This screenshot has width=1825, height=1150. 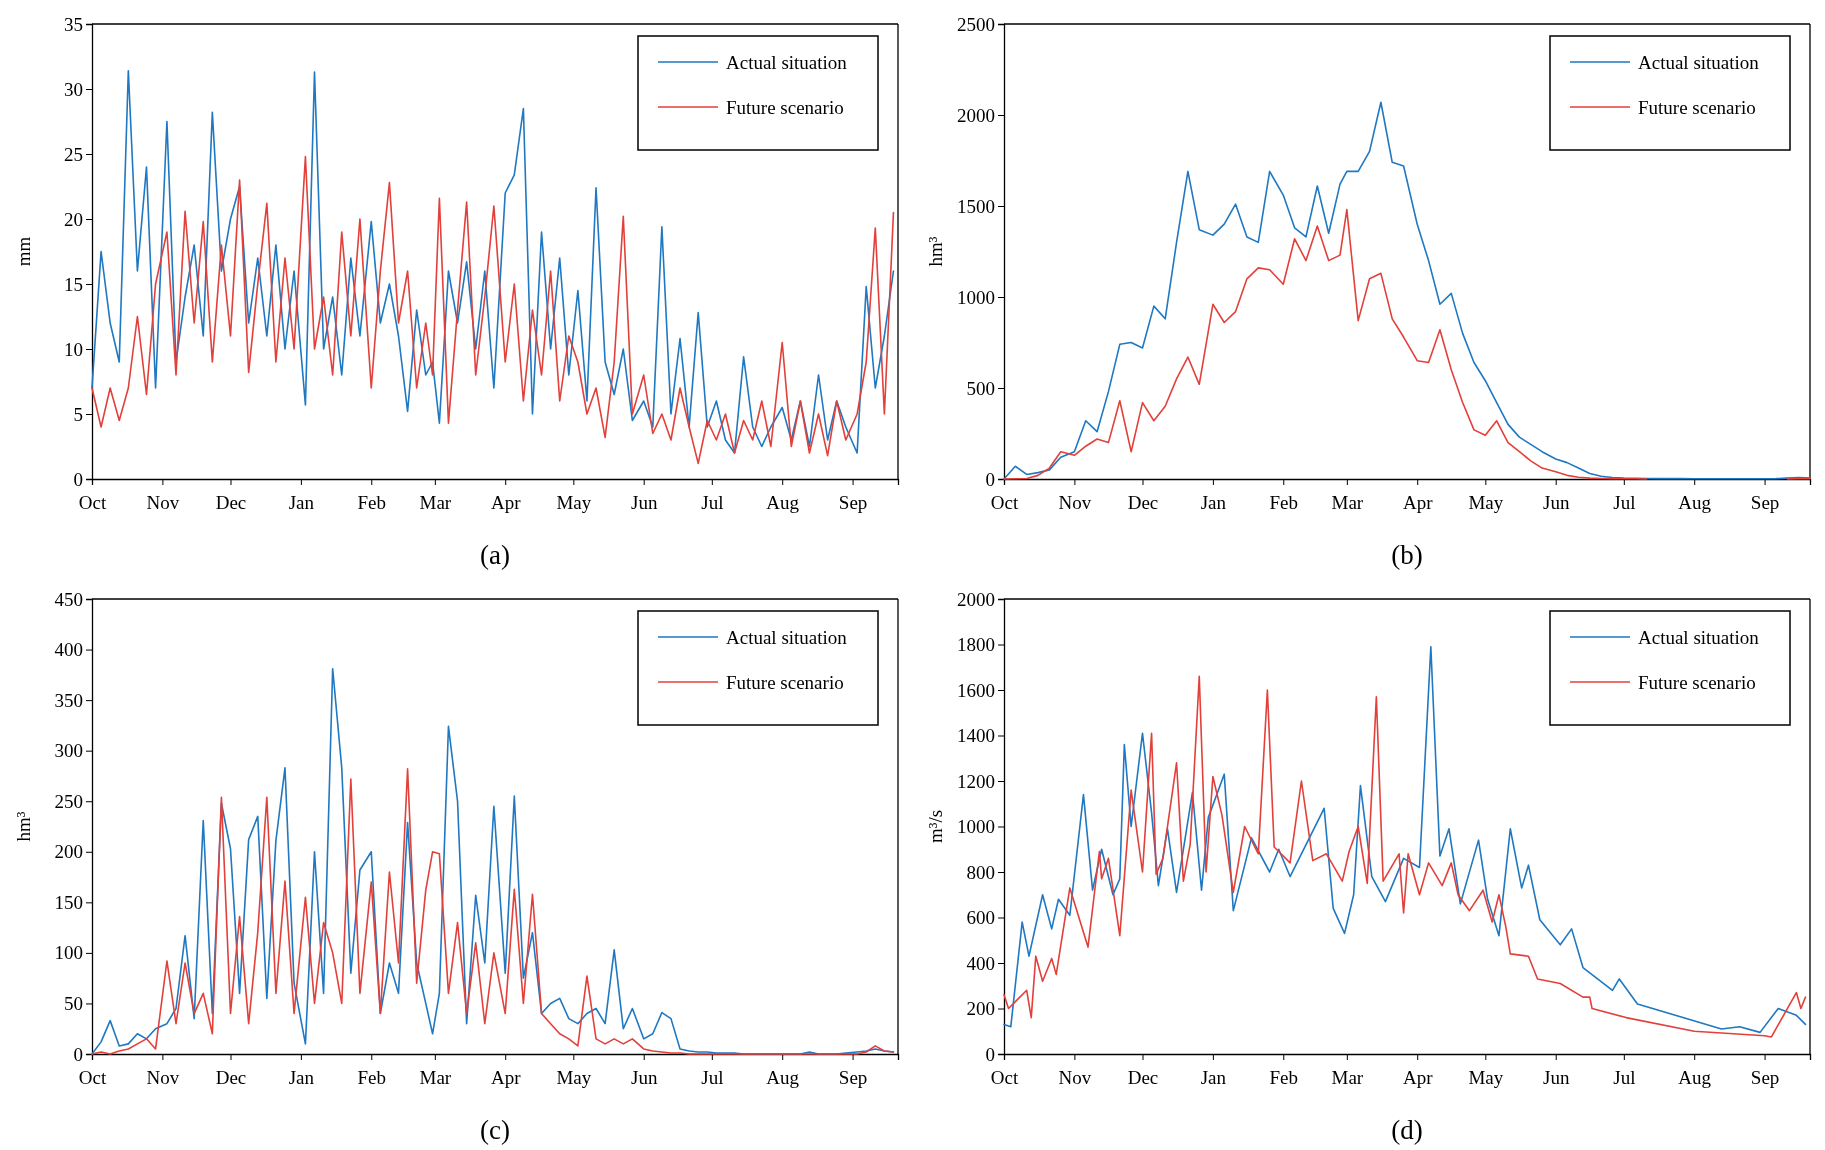 What do you see at coordinates (68, 801) in the screenshot?
I see `y-tick-label: 250` at bounding box center [68, 801].